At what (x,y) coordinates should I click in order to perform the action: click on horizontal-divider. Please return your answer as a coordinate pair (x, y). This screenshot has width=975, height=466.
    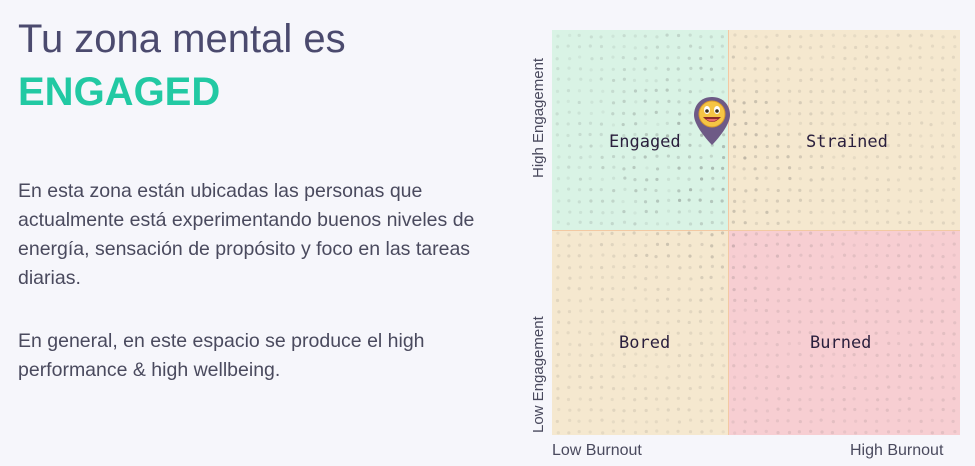
    Looking at the image, I should click on (756, 230).